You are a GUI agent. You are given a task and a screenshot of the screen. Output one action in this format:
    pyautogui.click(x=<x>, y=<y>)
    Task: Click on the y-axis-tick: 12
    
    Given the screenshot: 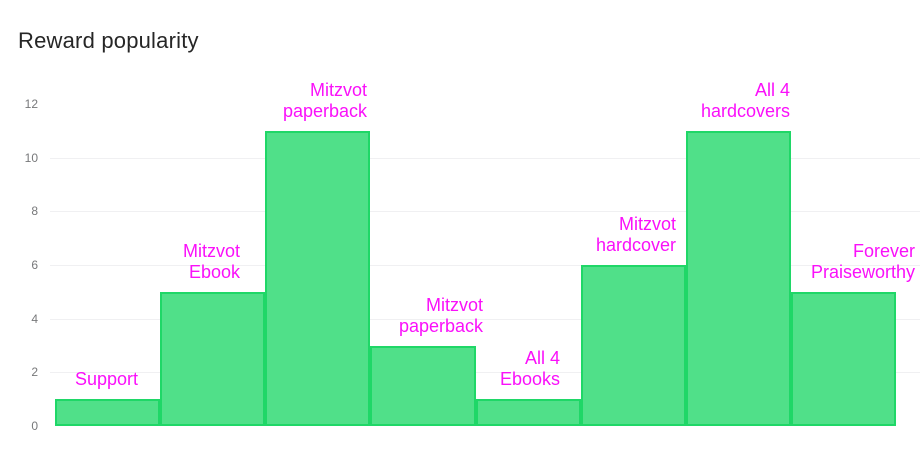 What is the action you would take?
    pyautogui.click(x=31, y=104)
    